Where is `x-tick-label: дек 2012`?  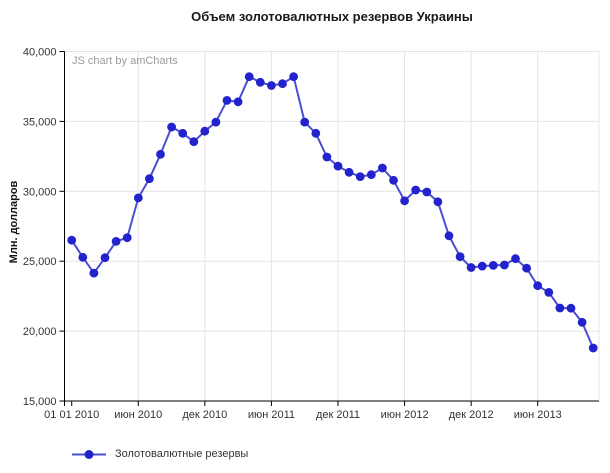
x-tick-label: дек 2012 is located at coordinates (471, 415).